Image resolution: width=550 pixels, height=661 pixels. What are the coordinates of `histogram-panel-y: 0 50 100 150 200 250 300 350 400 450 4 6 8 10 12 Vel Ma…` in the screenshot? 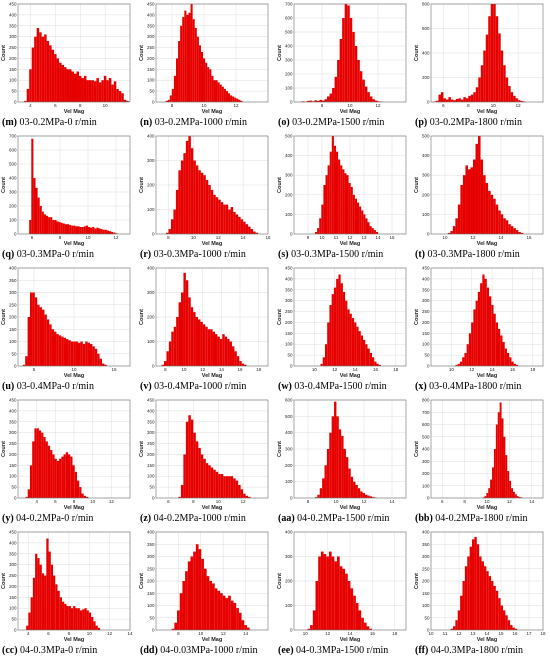 It's located at (68, 462).